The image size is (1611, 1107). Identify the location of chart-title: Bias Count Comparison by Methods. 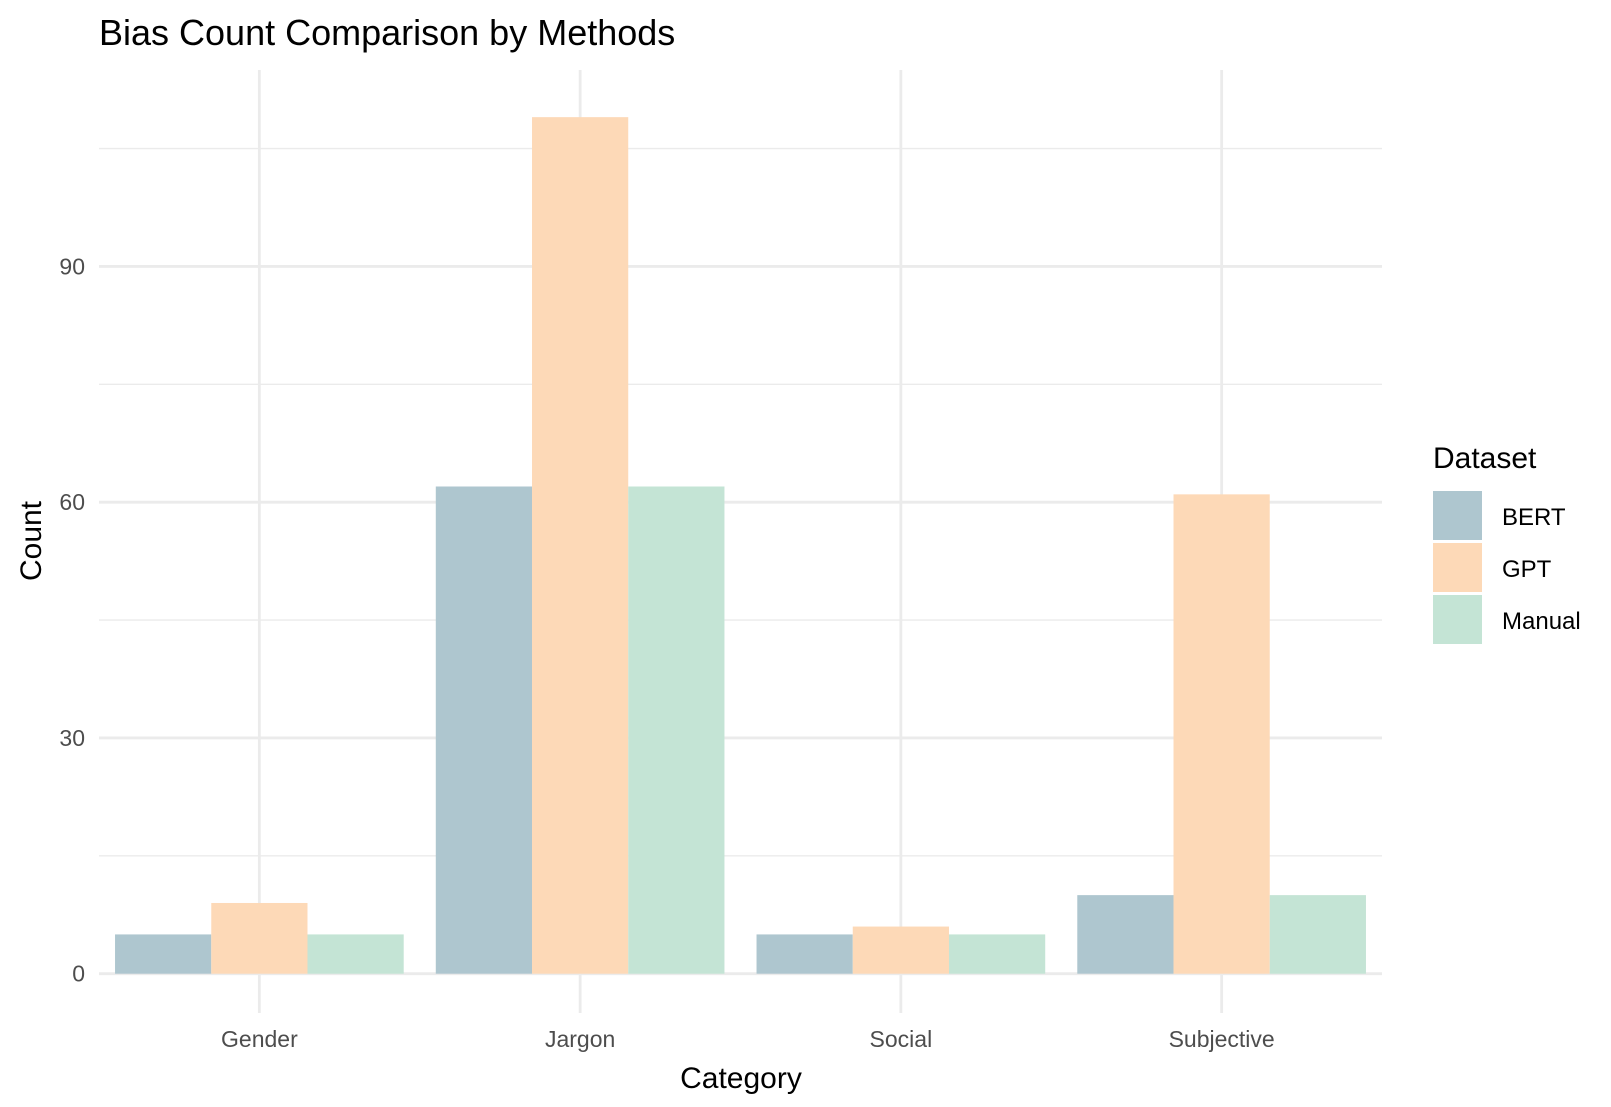
(387, 32).